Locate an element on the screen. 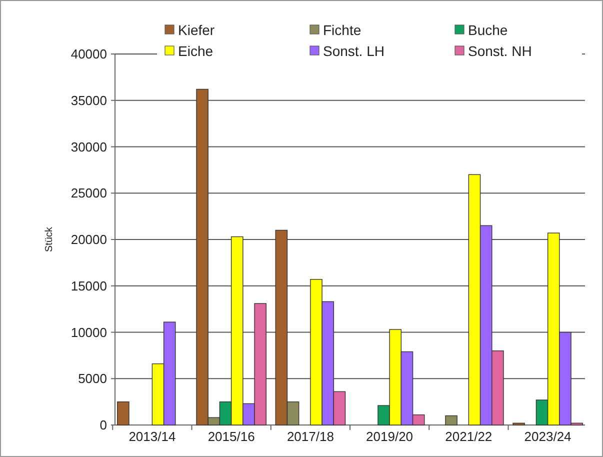 The width and height of the screenshot is (603, 457). legend-label: Eiche is located at coordinates (196, 50).